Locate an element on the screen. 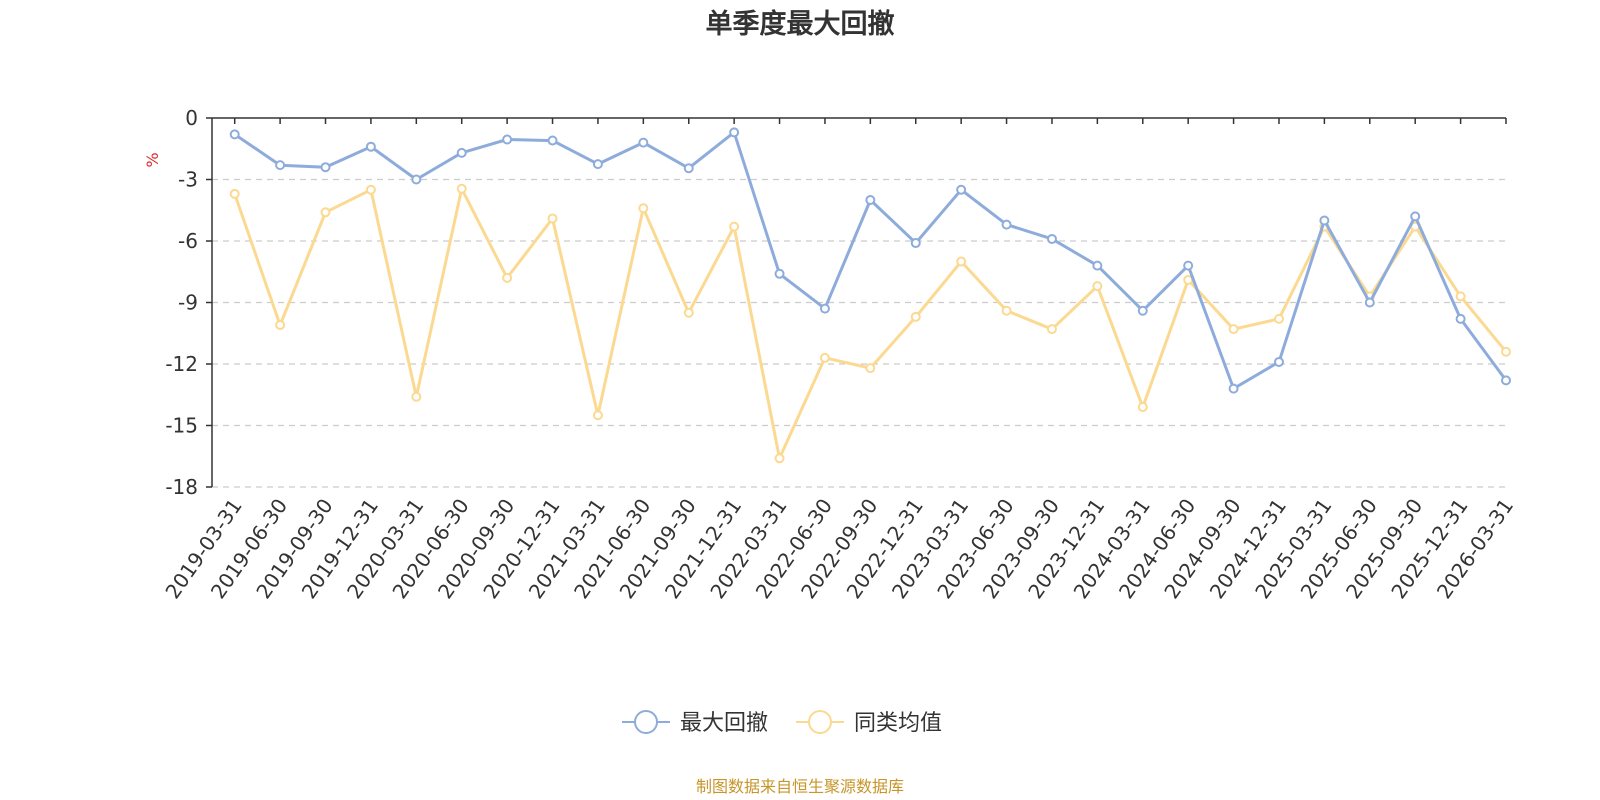  legend-label: 同类均值 is located at coordinates (898, 723).